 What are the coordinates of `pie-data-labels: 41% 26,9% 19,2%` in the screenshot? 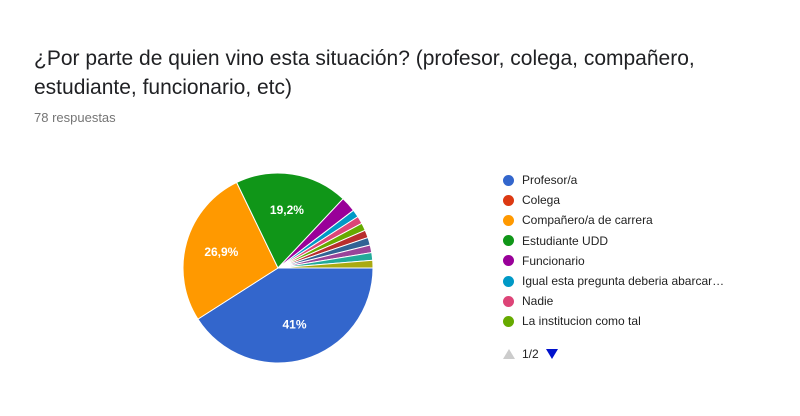 It's located at (255, 267).